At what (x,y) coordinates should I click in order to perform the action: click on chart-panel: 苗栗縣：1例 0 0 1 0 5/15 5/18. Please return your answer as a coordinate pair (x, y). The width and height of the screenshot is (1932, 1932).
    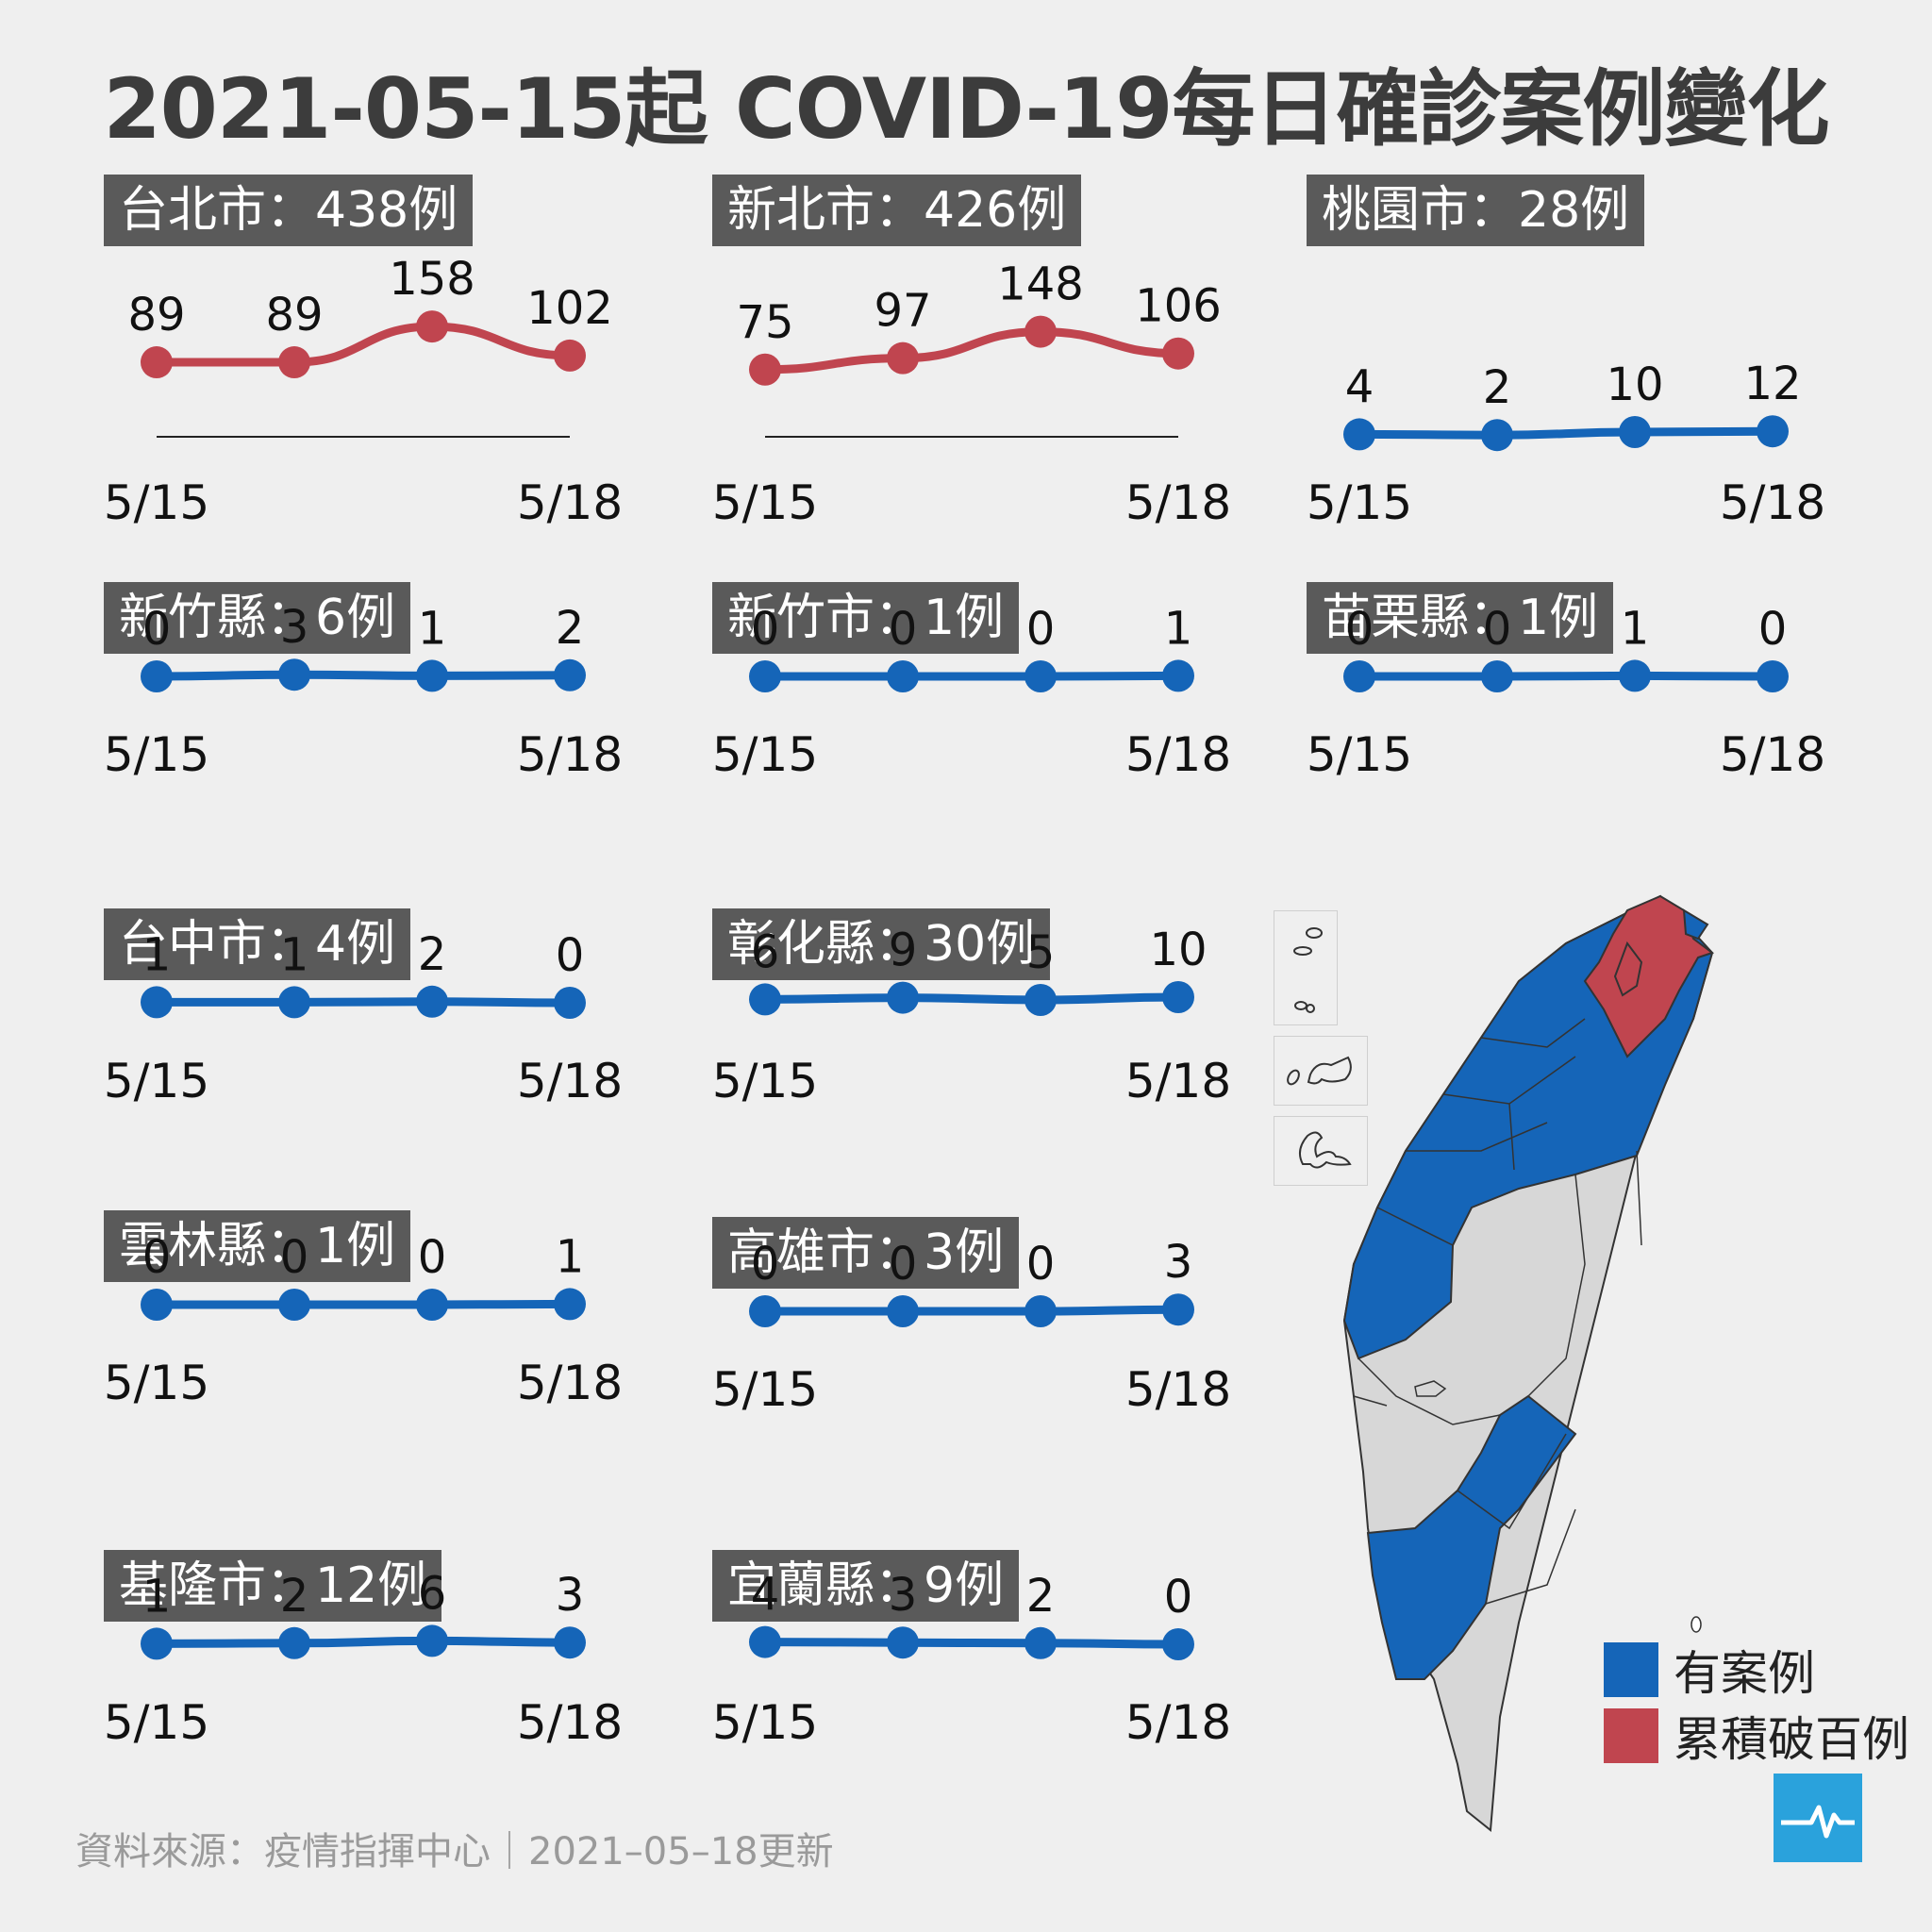
    Looking at the image, I should click on (1571, 733).